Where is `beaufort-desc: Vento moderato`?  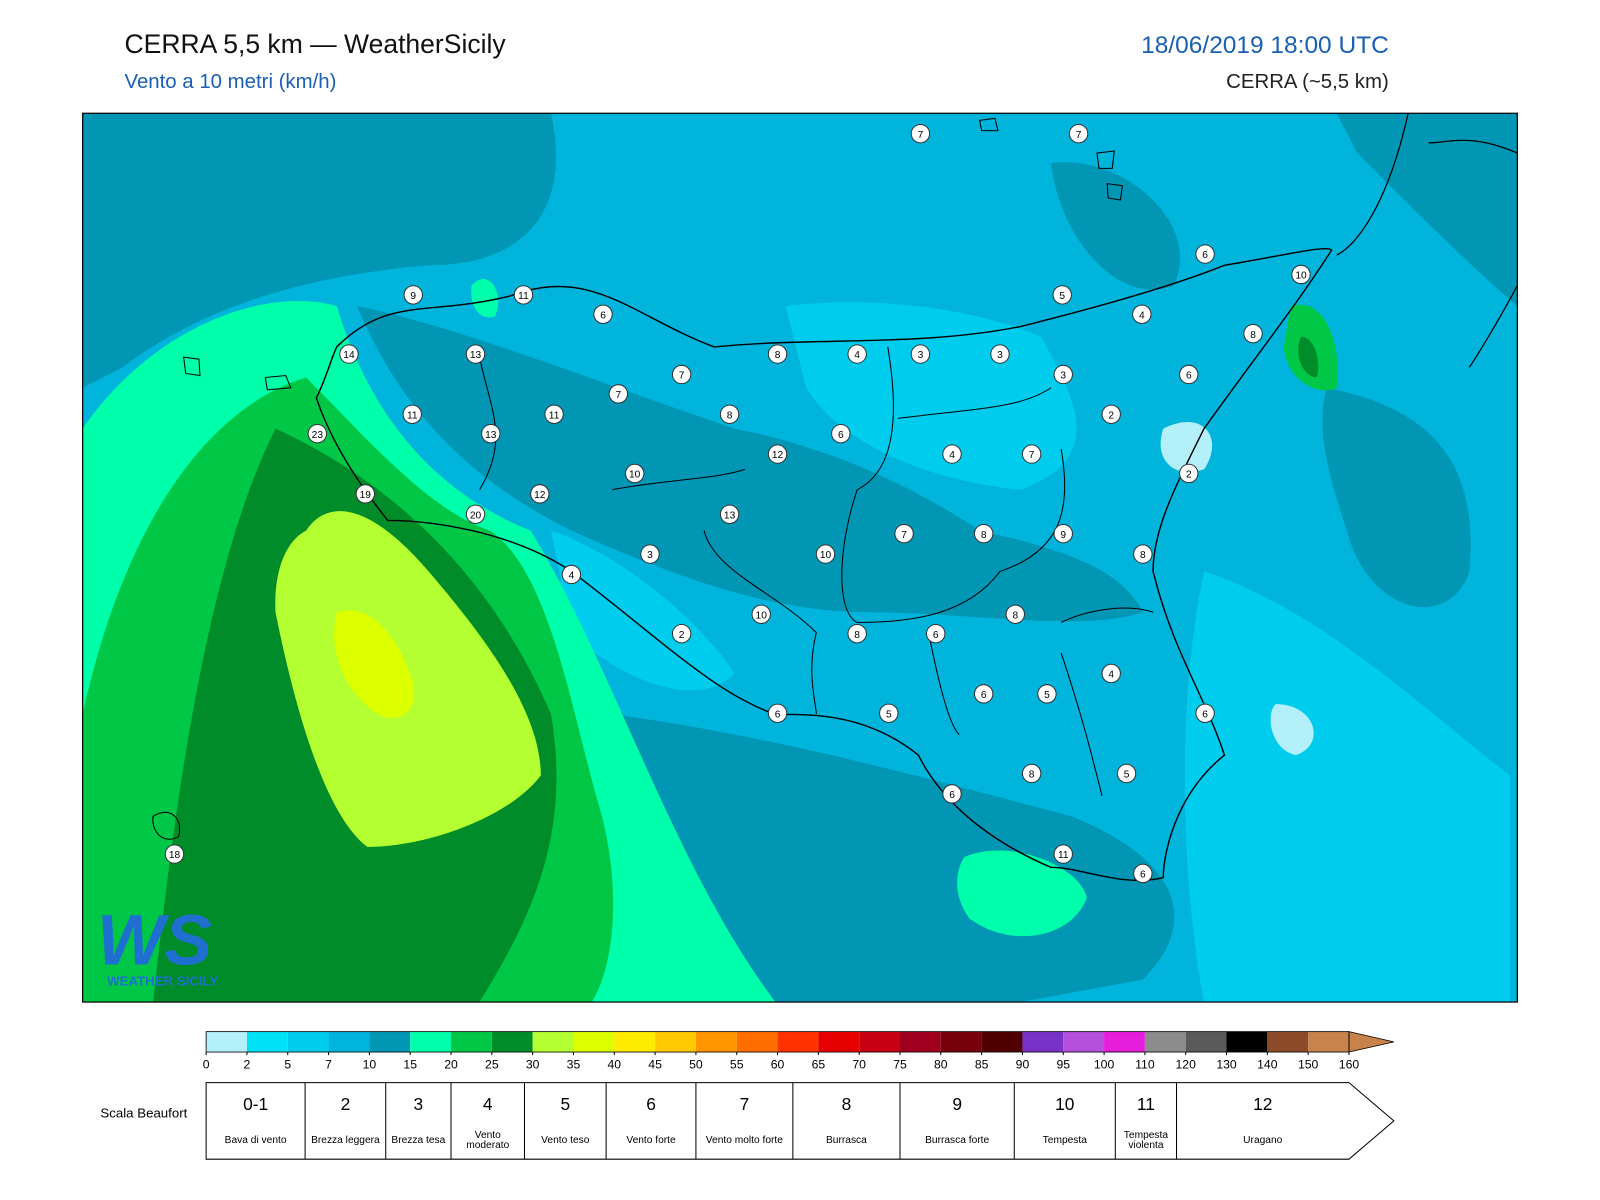
beaufort-desc: Vento moderato is located at coordinates (488, 1140).